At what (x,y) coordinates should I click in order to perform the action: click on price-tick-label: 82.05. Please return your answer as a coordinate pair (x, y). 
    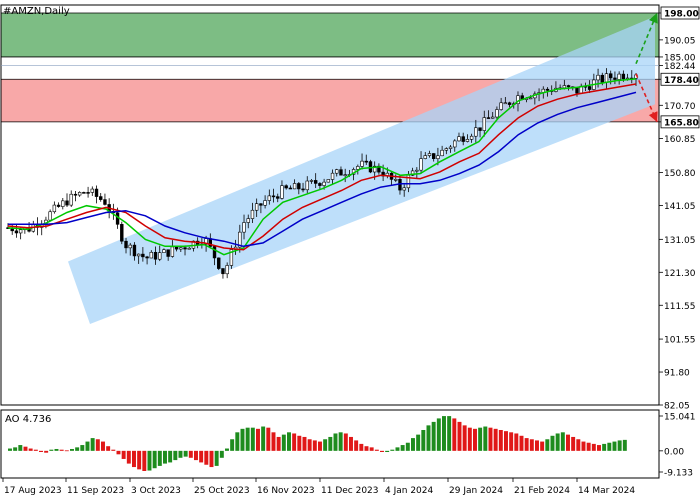
    Looking at the image, I should click on (677, 407).